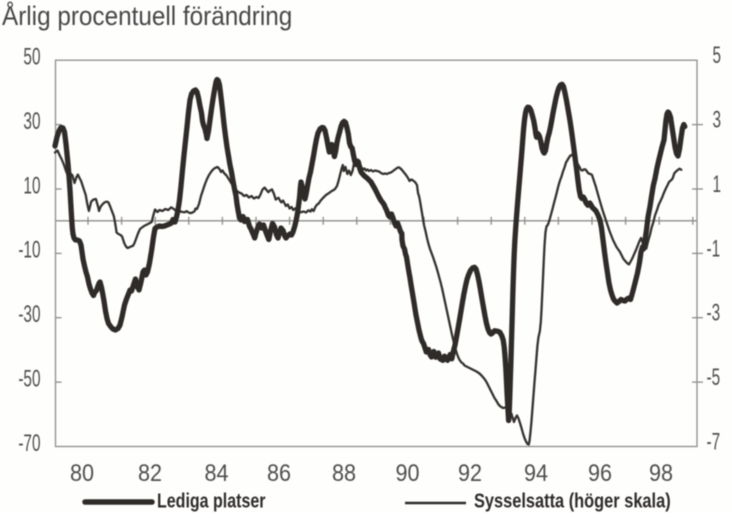 This screenshot has width=732, height=518. I want to click on svg-text: 1, so click(717, 185).